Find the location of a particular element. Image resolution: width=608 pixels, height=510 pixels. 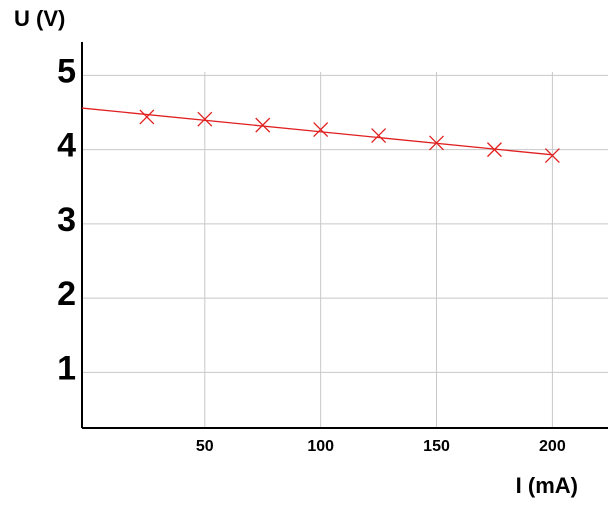

fit-line is located at coordinates (317, 131).